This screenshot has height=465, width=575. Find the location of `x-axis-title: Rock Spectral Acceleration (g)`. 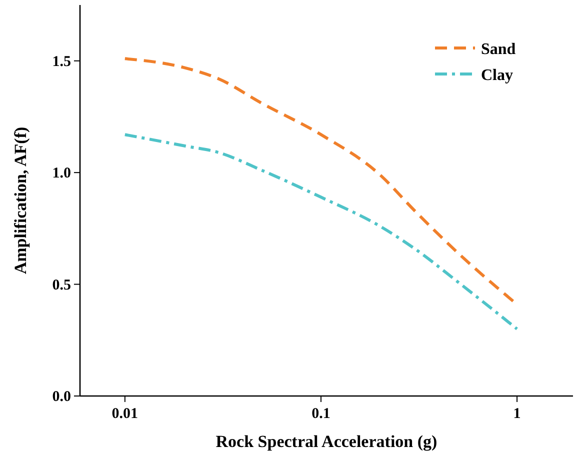

x-axis-title: Rock Spectral Acceleration (g) is located at coordinates (327, 441).